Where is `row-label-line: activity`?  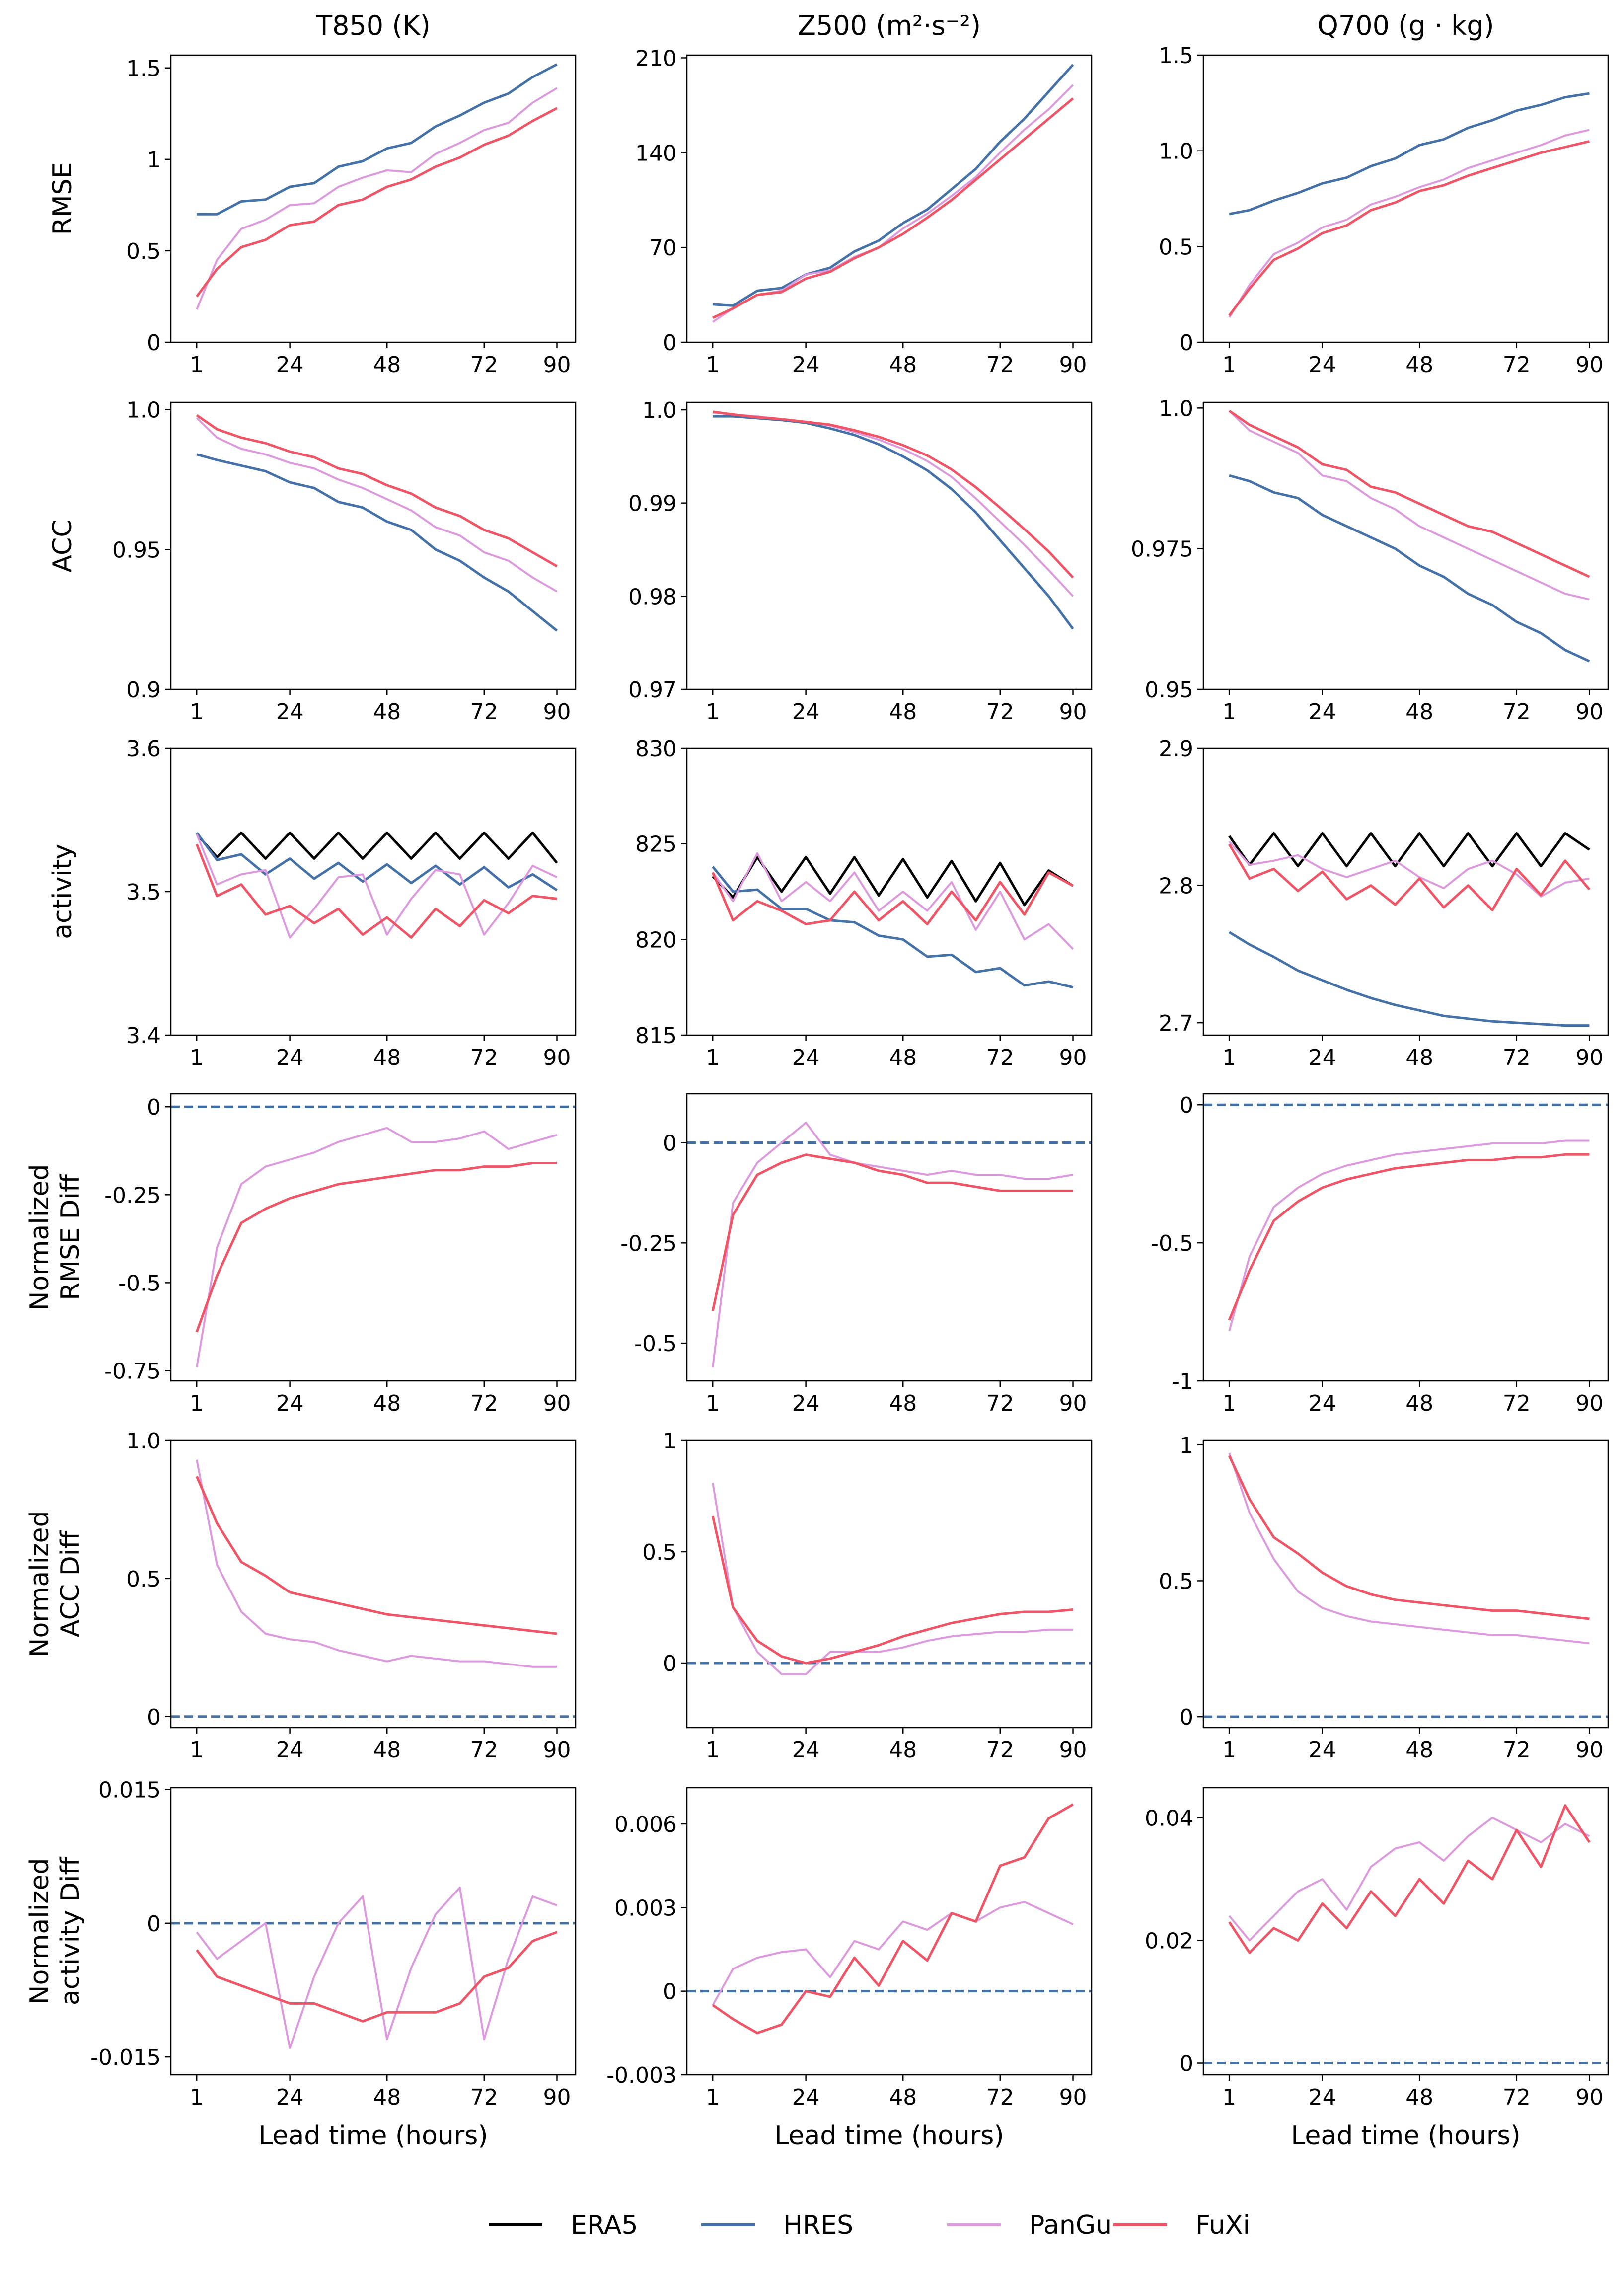
row-label-line: activity is located at coordinates (62, 891).